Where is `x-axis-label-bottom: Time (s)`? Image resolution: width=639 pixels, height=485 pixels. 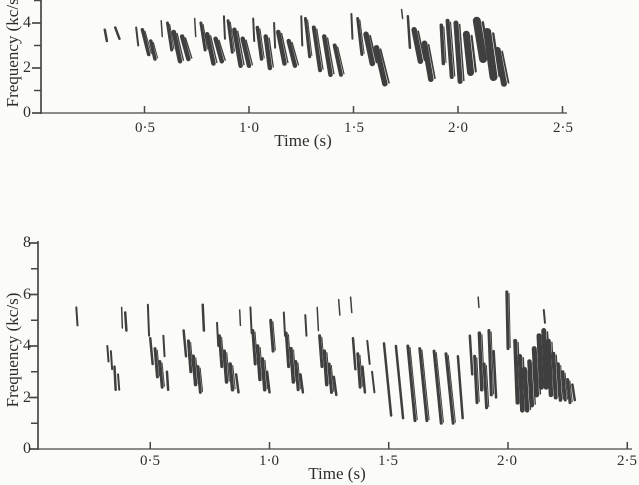 x-axis-label-bottom: Time (s) is located at coordinates (337, 473).